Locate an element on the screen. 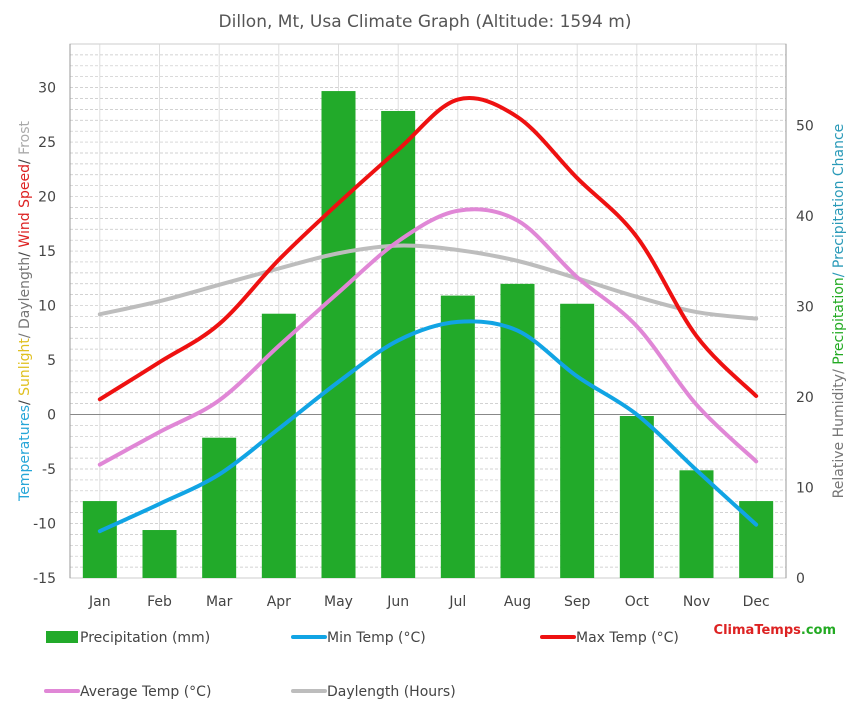 Image resolution: width=851 pixels, height=719 pixels. left-axis-title-part: / Daylength is located at coordinates (25, 297).